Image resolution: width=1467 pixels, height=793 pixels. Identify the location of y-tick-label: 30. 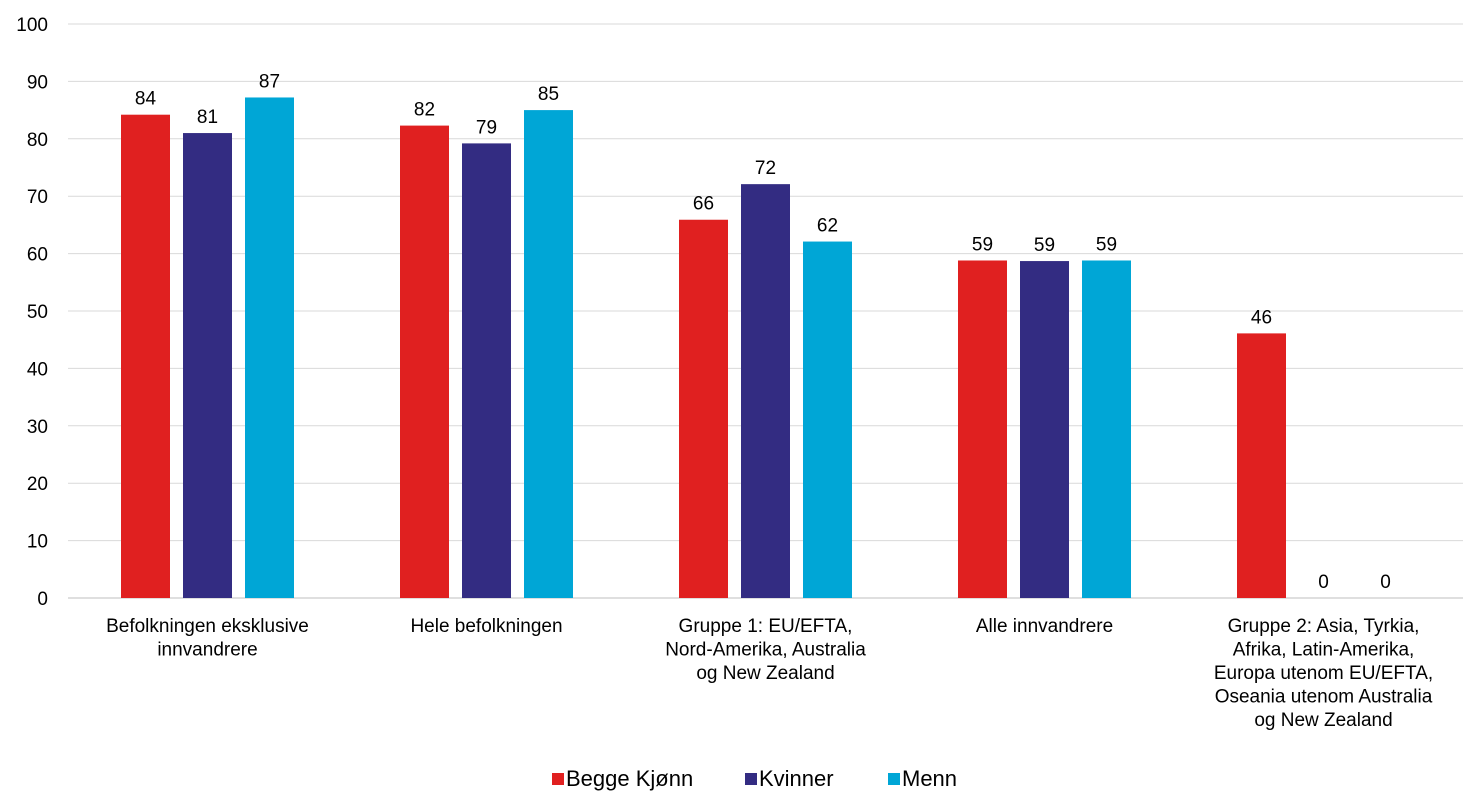
(37, 427).